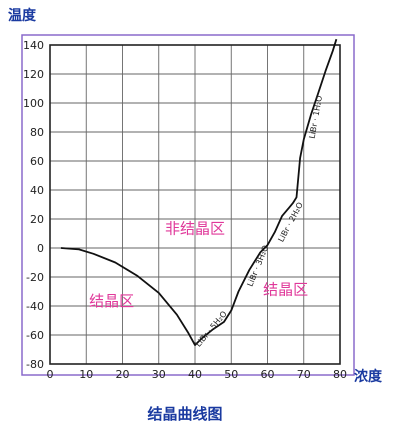 Image resolution: width=400 pixels, height=438 pixels. Describe the element at coordinates (37, 161) in the screenshot. I see `y-tick-label: 60` at that location.